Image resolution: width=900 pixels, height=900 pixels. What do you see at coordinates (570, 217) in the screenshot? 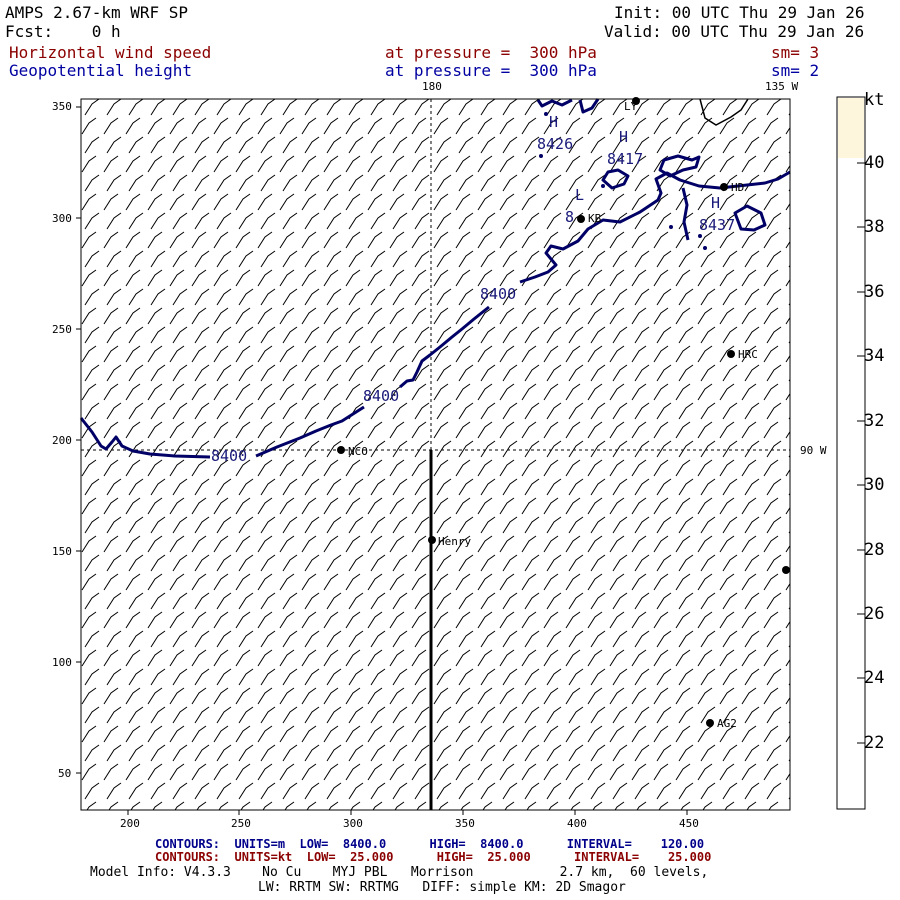
I see `contour-label-partial: 8` at bounding box center [570, 217].